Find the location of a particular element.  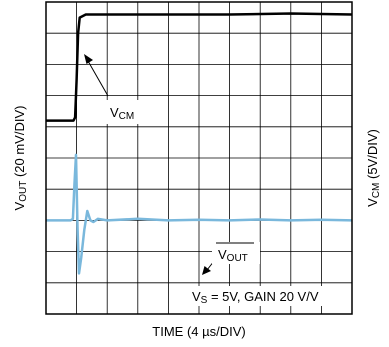

y-axis-label-left: VOUT (20 mV/DIV) is located at coordinates (20, 158).